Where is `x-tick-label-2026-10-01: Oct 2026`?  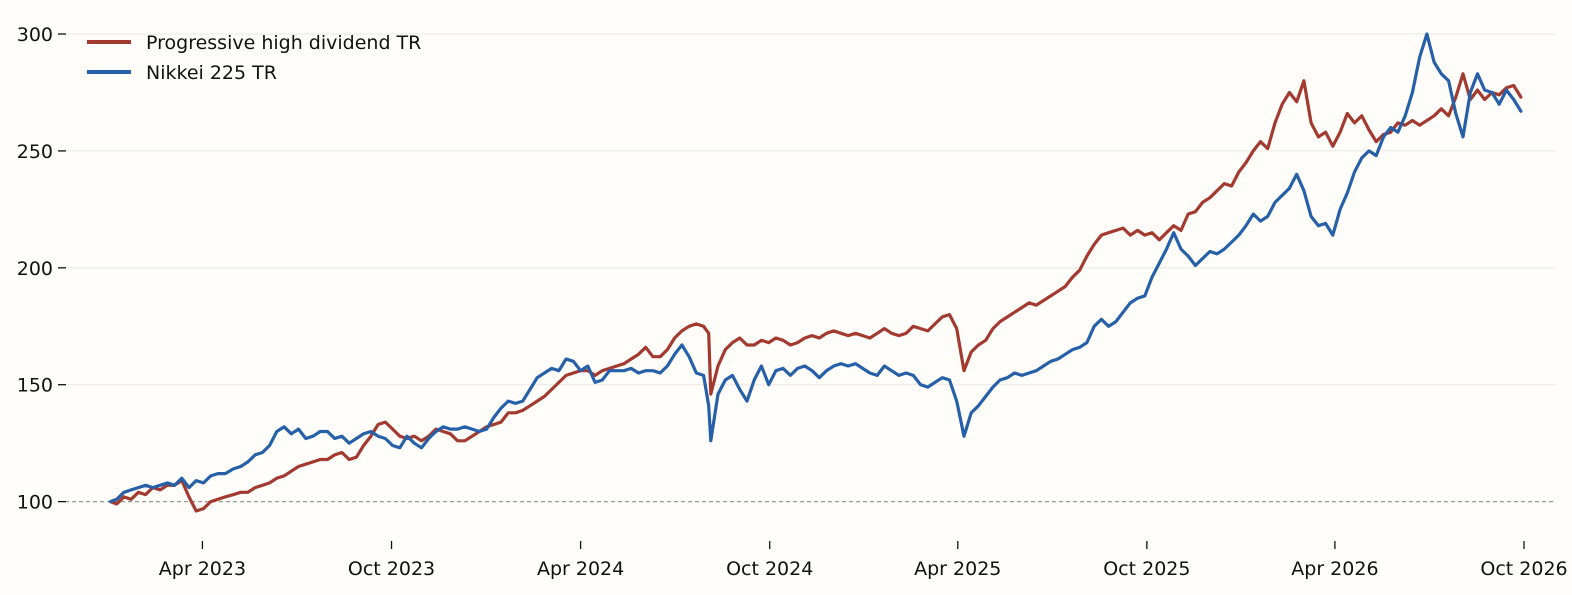
x-tick-label-2026-10-01: Oct 2026 is located at coordinates (1523, 569).